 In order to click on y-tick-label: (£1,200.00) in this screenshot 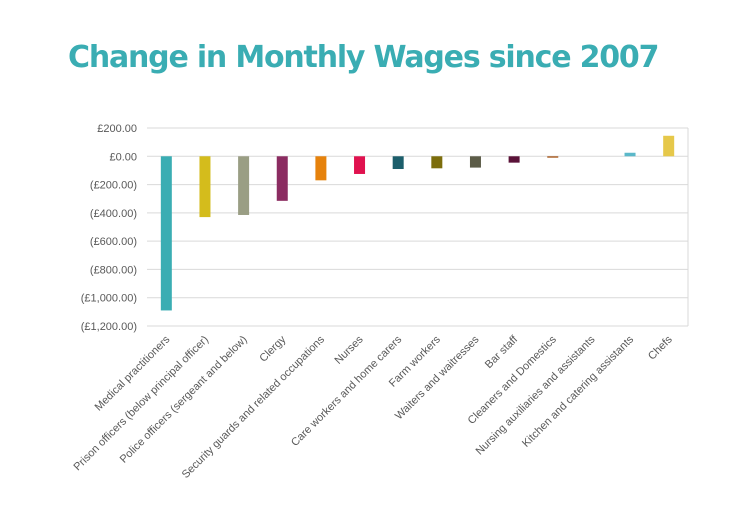, I will do `click(109, 327)`.